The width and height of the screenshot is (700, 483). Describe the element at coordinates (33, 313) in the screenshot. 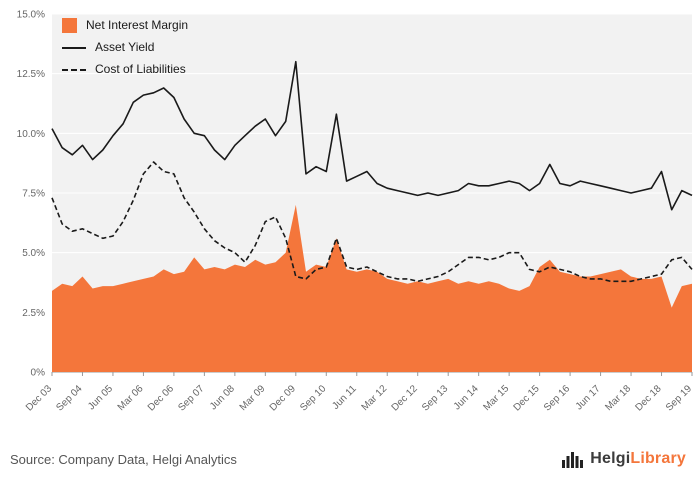

I see `svg-text: 2.5%` at that location.